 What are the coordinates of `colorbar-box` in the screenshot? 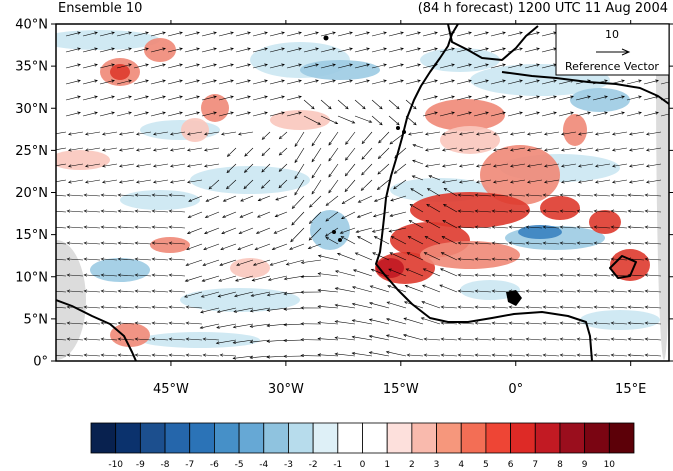 It's located at (523, 438).